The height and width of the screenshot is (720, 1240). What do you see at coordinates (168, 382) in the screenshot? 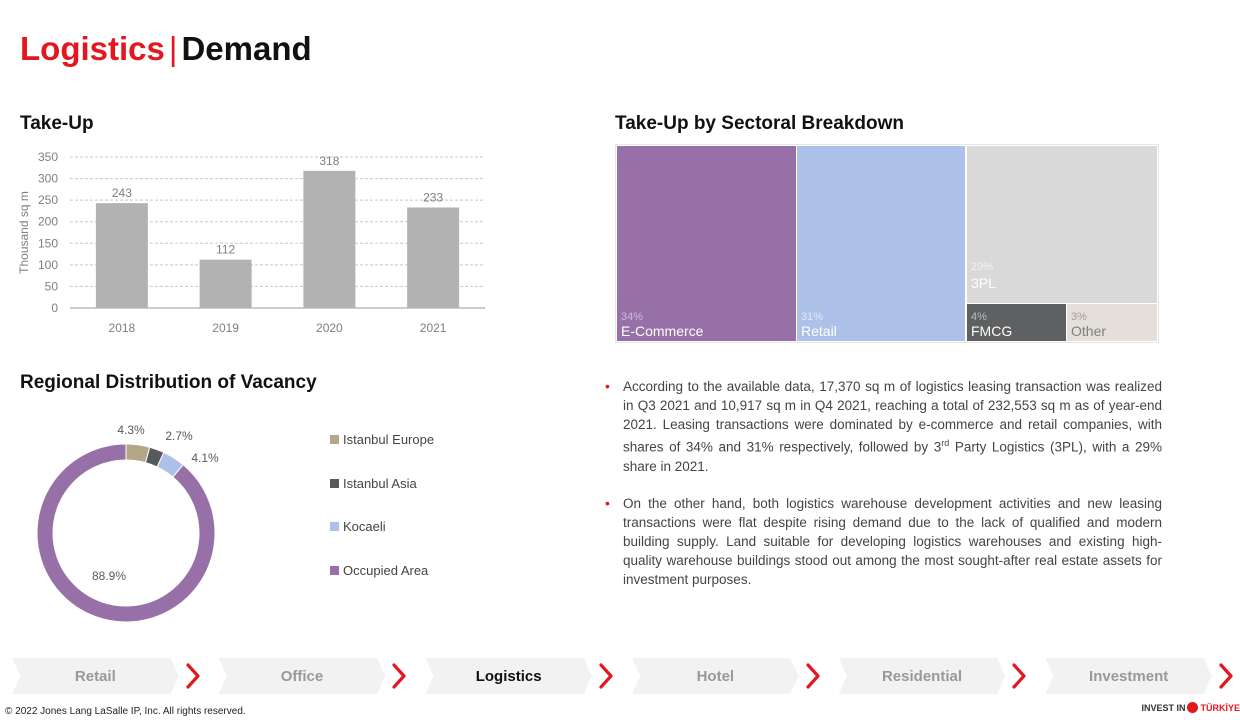
I see `vacancy-title: Regional Distribution of Vacancy` at bounding box center [168, 382].